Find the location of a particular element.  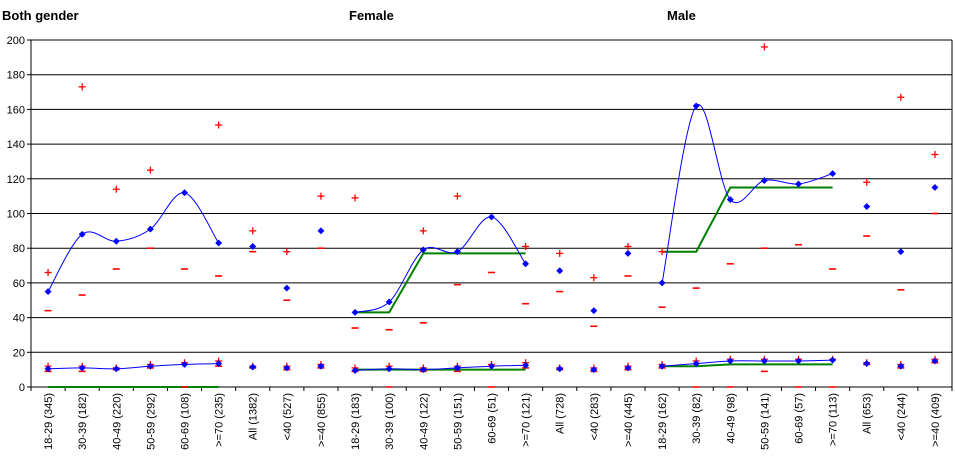

y-tick-label-40: 40 is located at coordinates (19, 319).